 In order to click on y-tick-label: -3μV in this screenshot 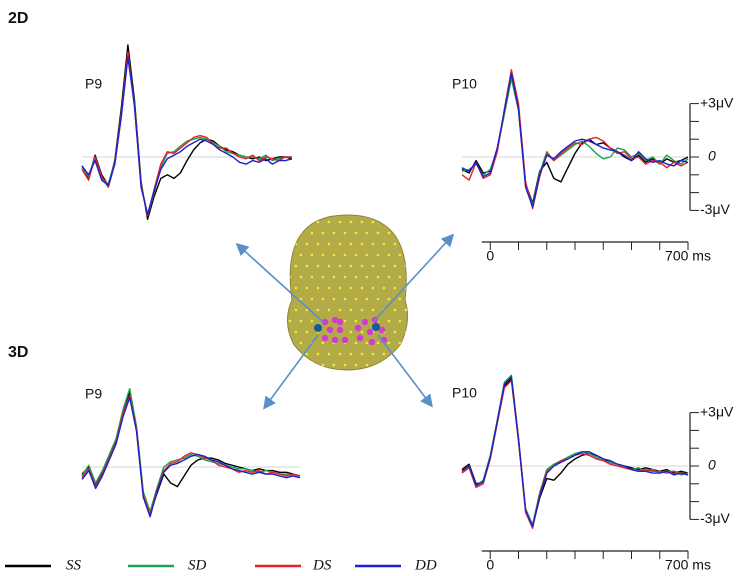, I will do `click(715, 518)`.